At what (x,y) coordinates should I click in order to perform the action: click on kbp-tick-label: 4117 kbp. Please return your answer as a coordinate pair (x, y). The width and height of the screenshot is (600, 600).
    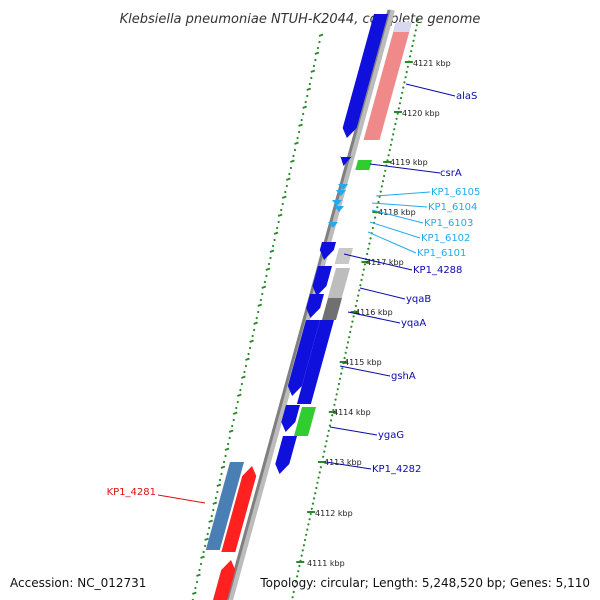
    Looking at the image, I should click on (385, 262).